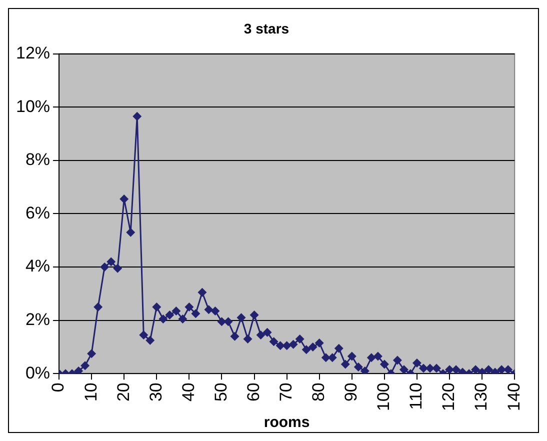 This screenshot has width=547, height=441. I want to click on x-axis-title: rooms, so click(287, 423).